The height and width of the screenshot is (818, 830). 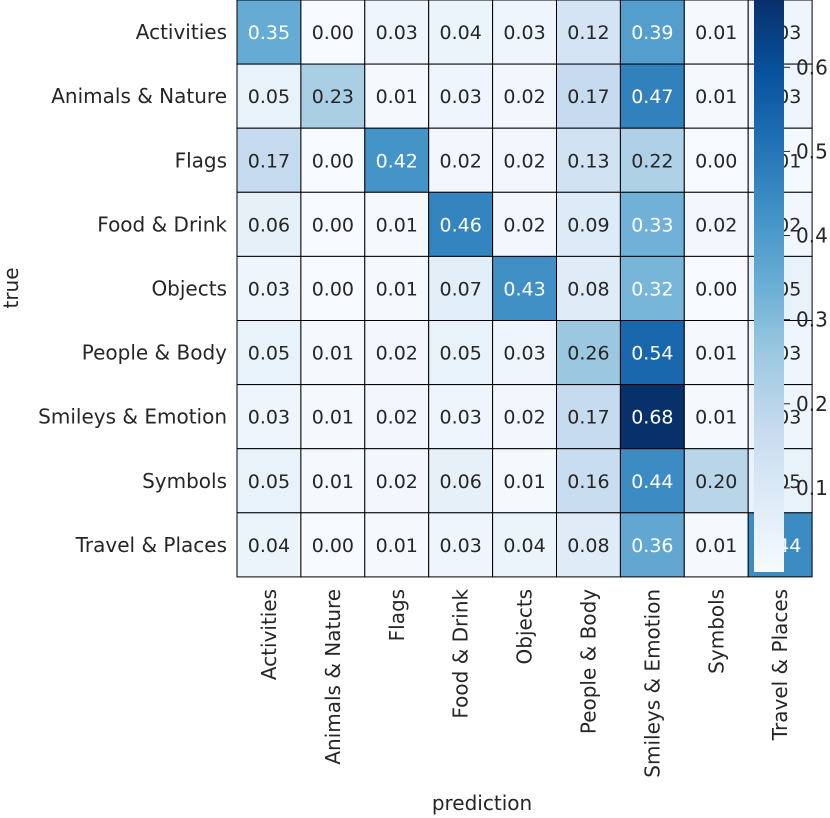 What do you see at coordinates (139, 96) in the screenshot?
I see `y-tick-label: Animals & Nature` at bounding box center [139, 96].